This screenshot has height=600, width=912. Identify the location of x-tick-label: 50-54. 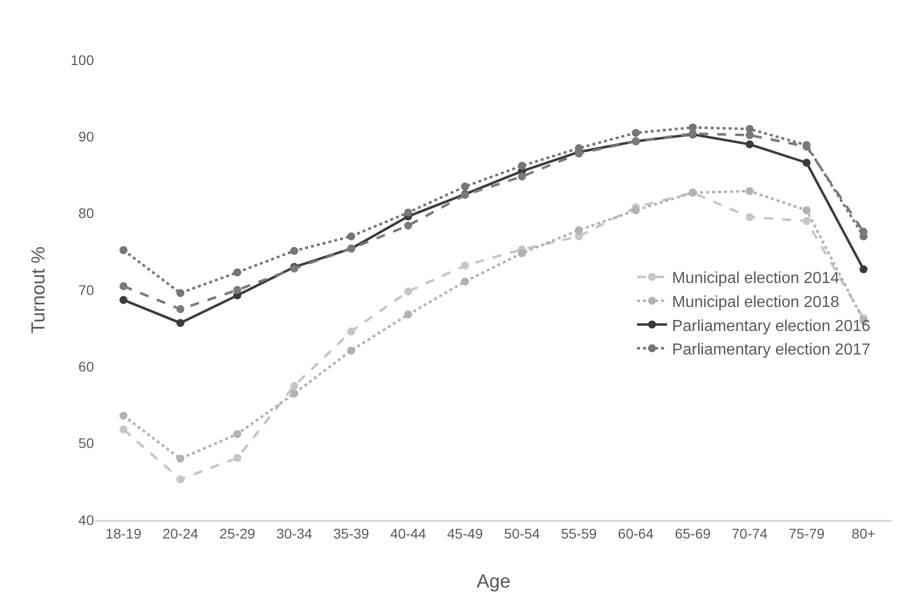
(522, 534).